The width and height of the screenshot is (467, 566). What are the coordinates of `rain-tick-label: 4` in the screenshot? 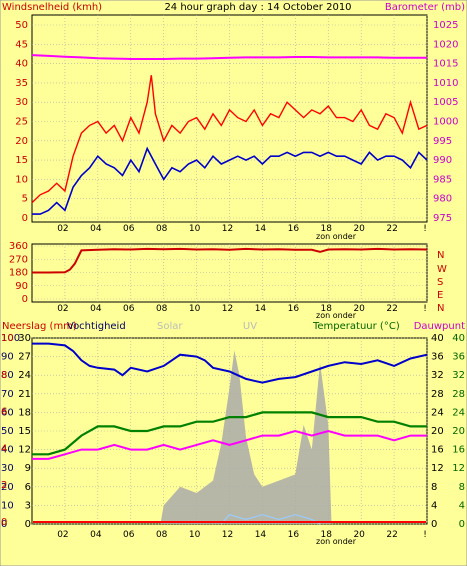 It's located at (4, 448).